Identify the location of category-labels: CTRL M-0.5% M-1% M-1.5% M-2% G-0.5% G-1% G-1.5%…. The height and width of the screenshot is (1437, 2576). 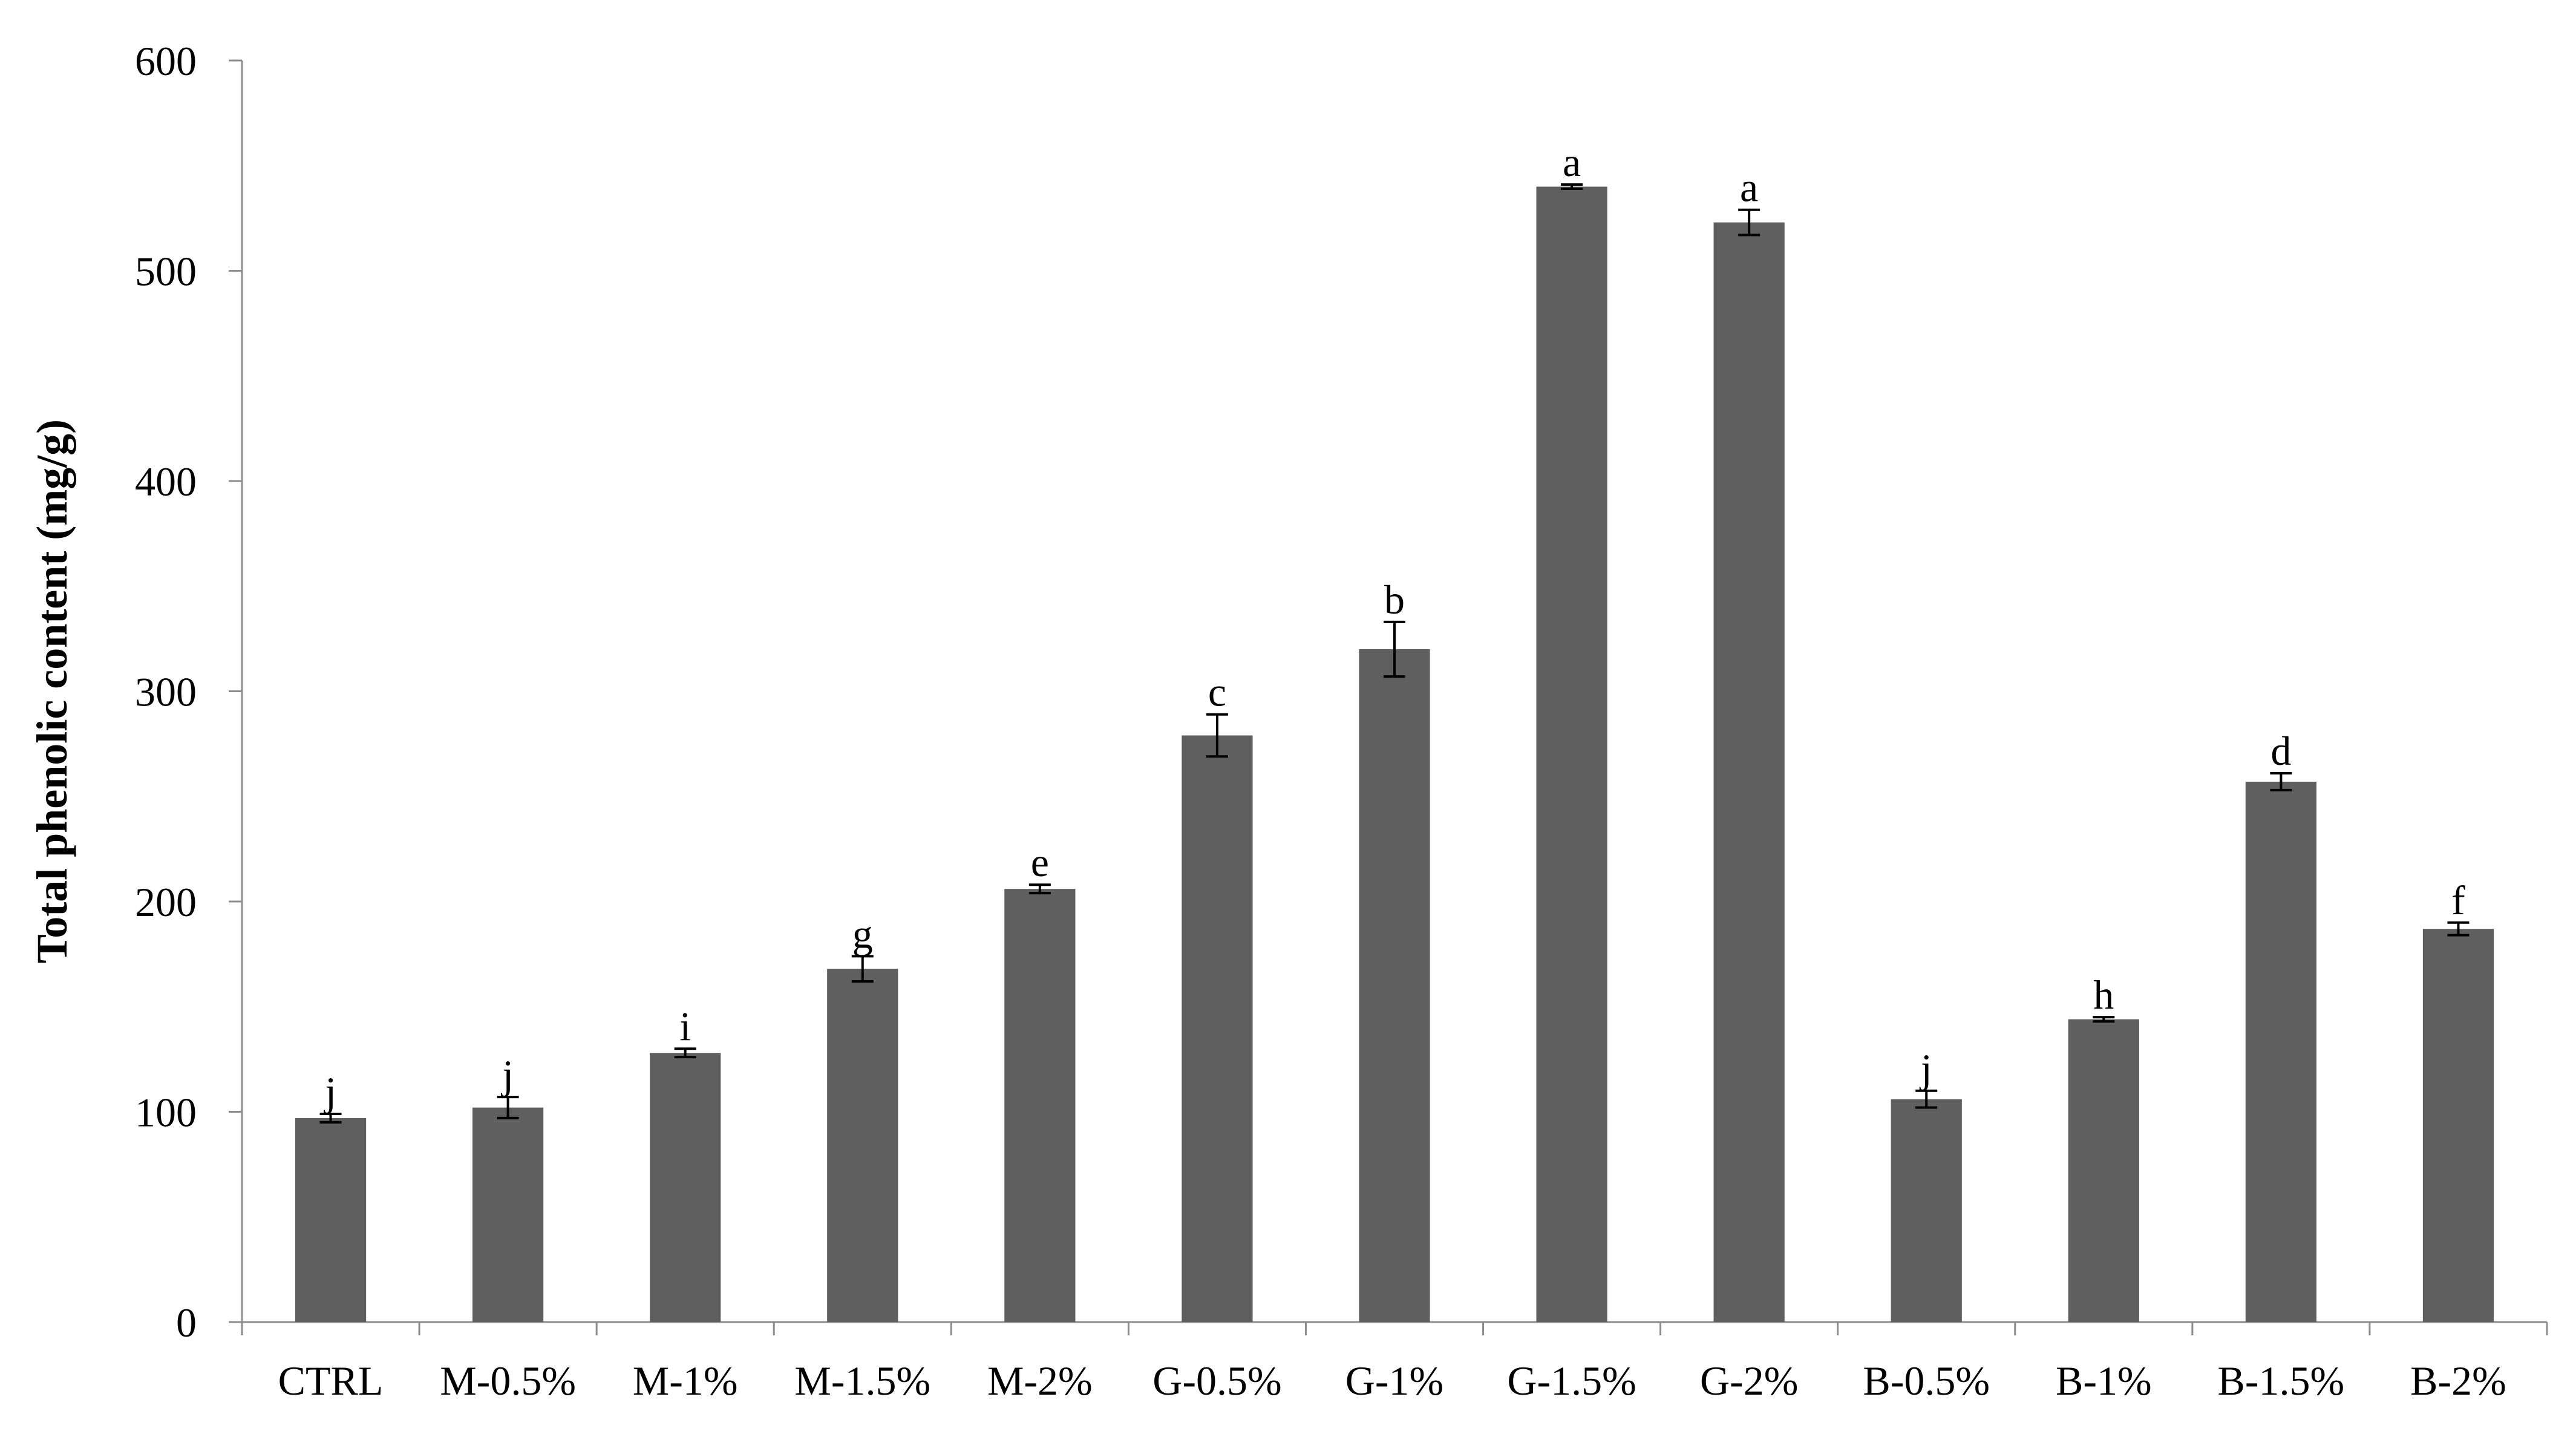
(1392, 1381).